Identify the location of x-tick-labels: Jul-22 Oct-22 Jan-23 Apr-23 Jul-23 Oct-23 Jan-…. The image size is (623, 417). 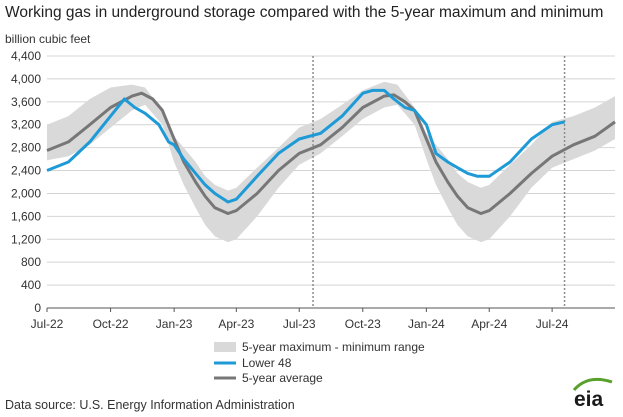
(300, 324).